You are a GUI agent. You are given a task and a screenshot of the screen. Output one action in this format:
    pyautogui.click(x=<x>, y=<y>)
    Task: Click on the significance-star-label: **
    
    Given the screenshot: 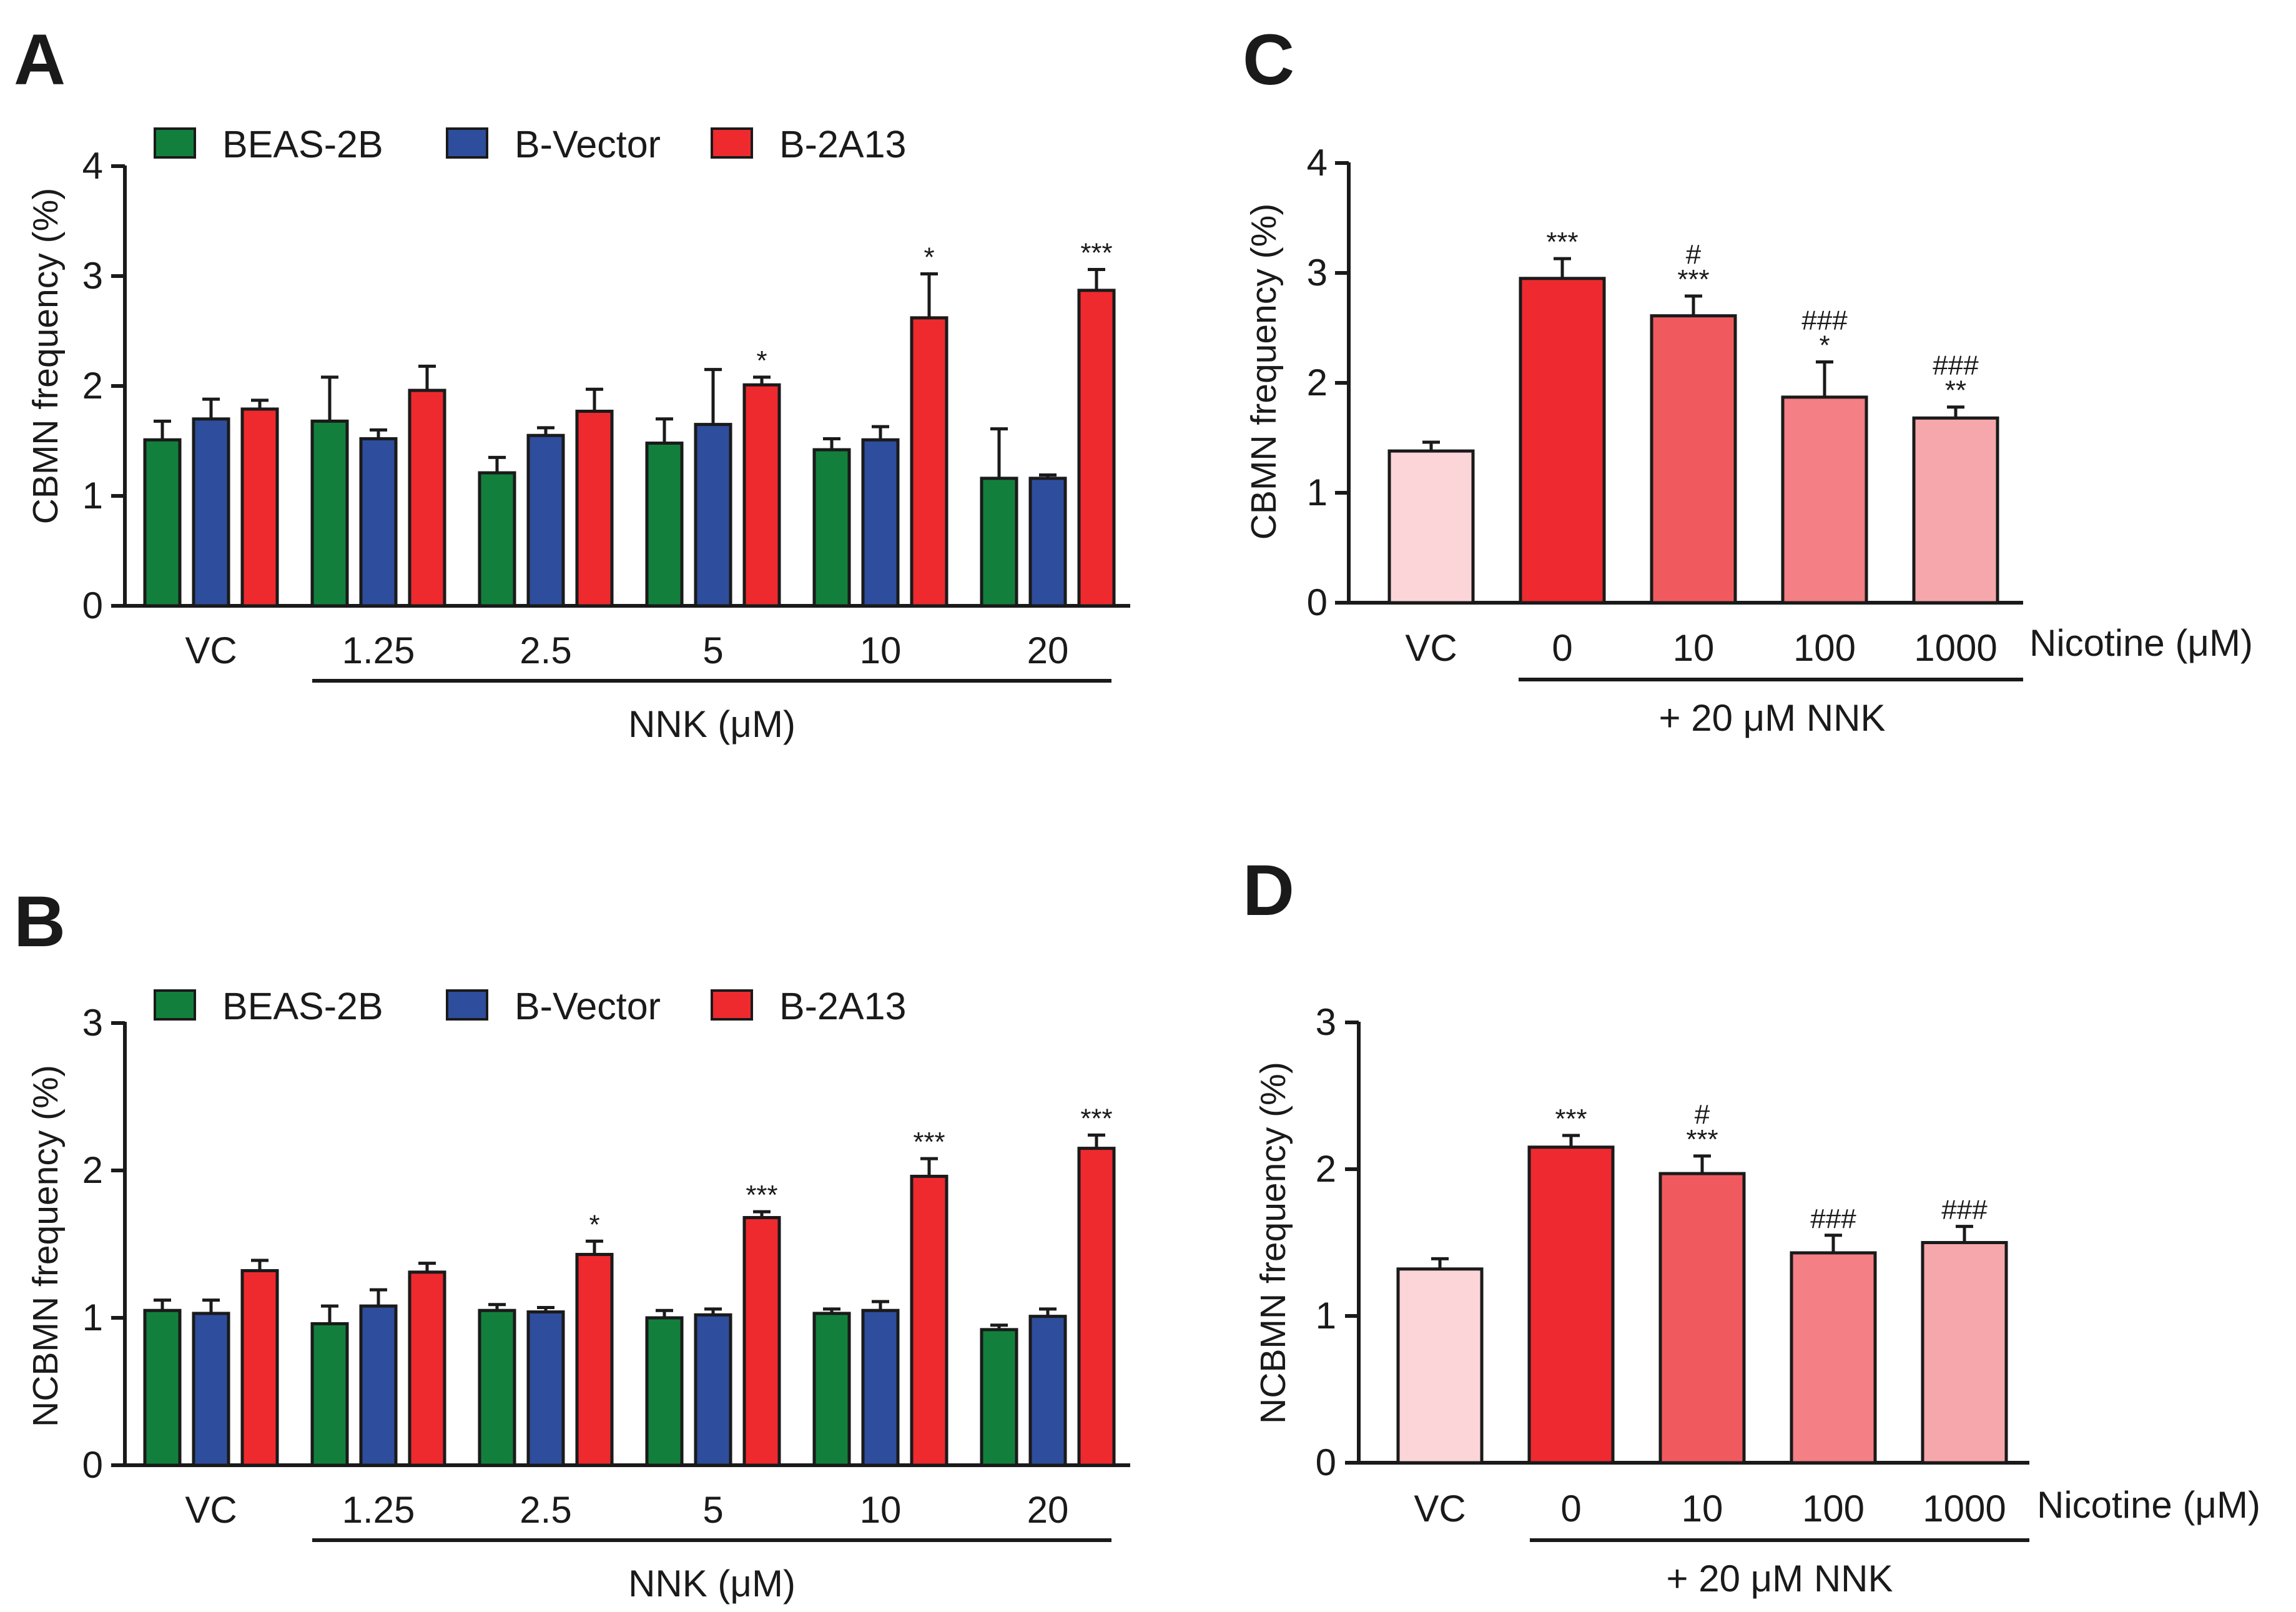 What is the action you would take?
    pyautogui.click(x=1955, y=390)
    